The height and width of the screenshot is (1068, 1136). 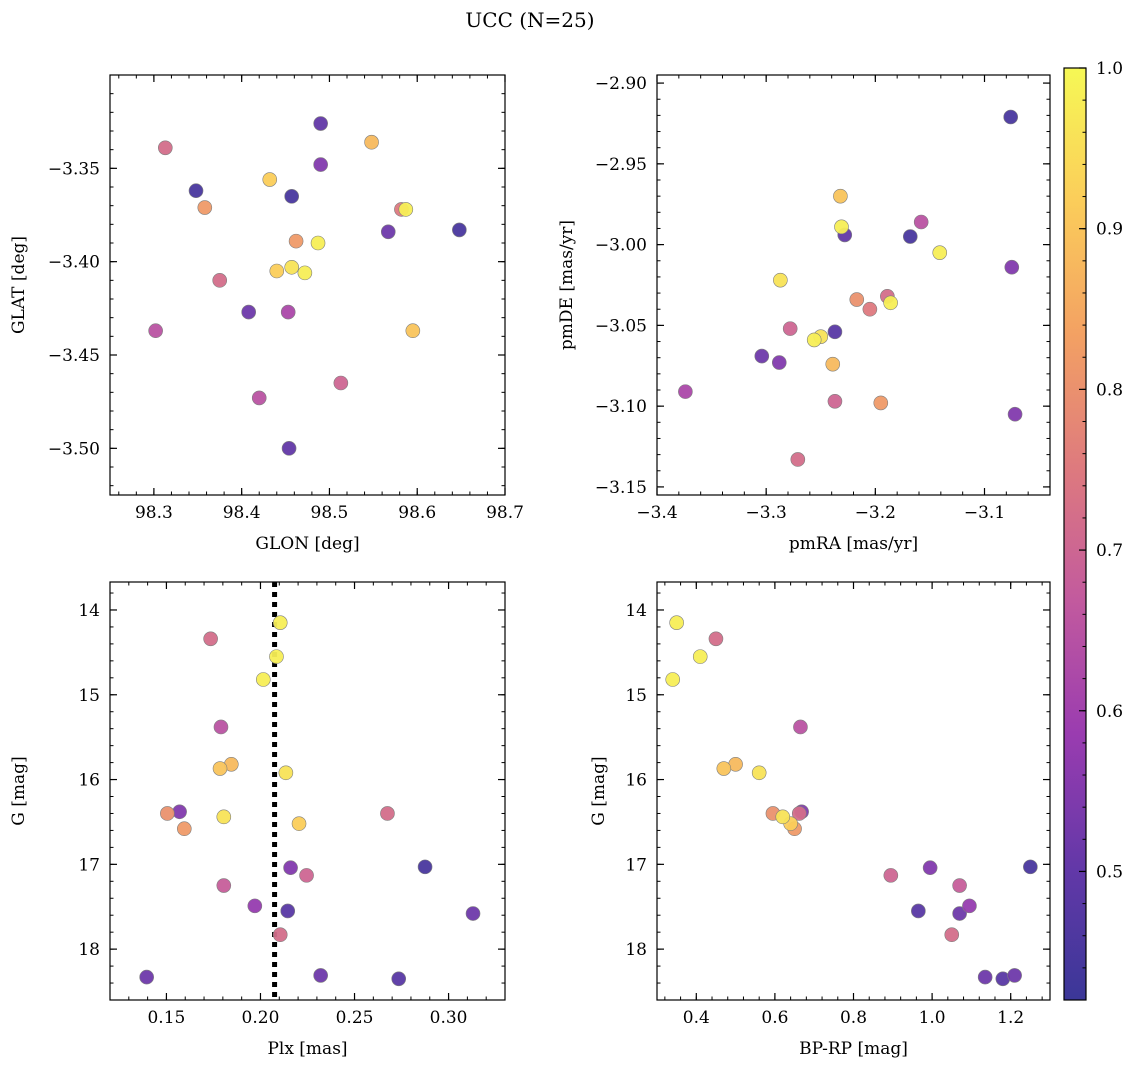 I want to click on y-tick-label: −3.50, so click(x=74, y=449).